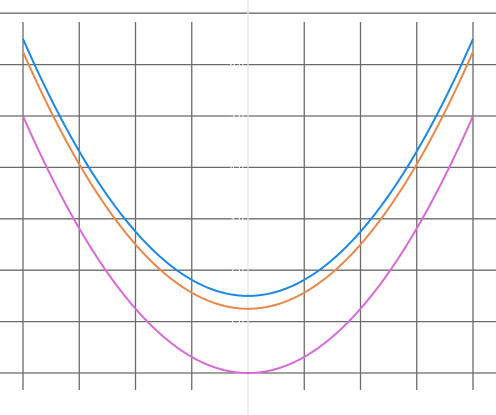  Describe the element at coordinates (237, 194) in the screenshot. I see `y-tick-labels: 1.0 2.0 3.0 4.0 5.0 6.0` at that location.